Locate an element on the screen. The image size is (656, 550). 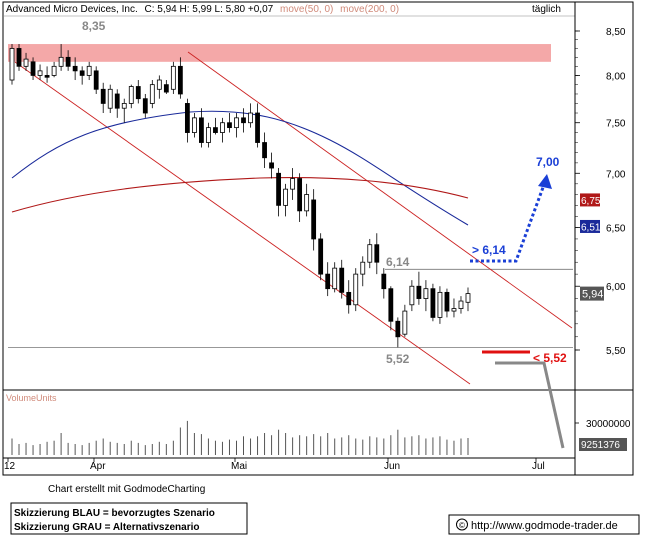
blue-scenario-arrow is located at coordinates (508, 222).